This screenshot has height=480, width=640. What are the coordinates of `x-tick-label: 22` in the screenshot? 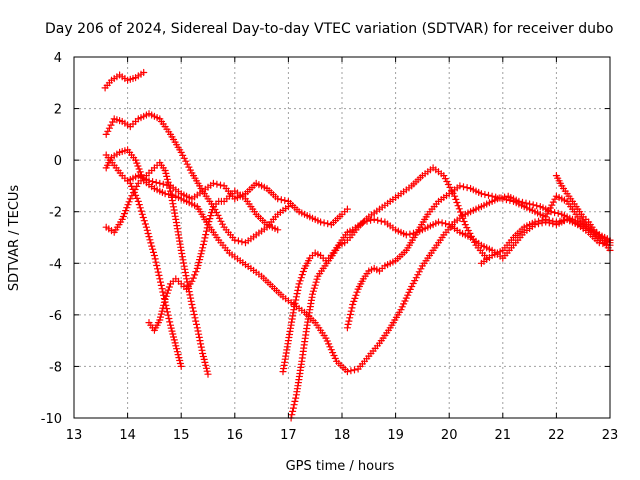 It's located at (556, 435).